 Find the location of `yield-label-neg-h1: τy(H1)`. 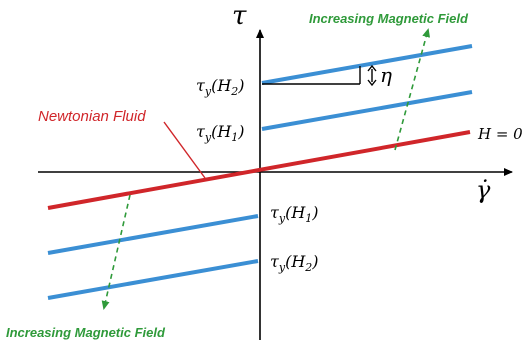

yield-label-neg-h1: τy(H1) is located at coordinates (294, 214).